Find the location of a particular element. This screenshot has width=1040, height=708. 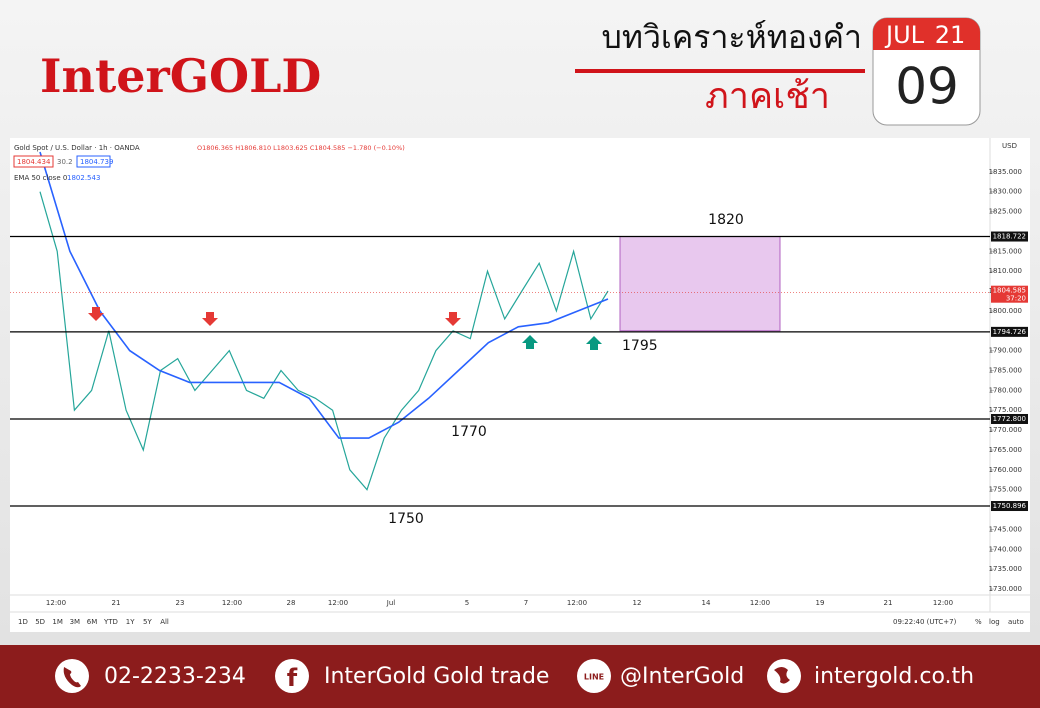

line-icon is located at coordinates (594, 676).